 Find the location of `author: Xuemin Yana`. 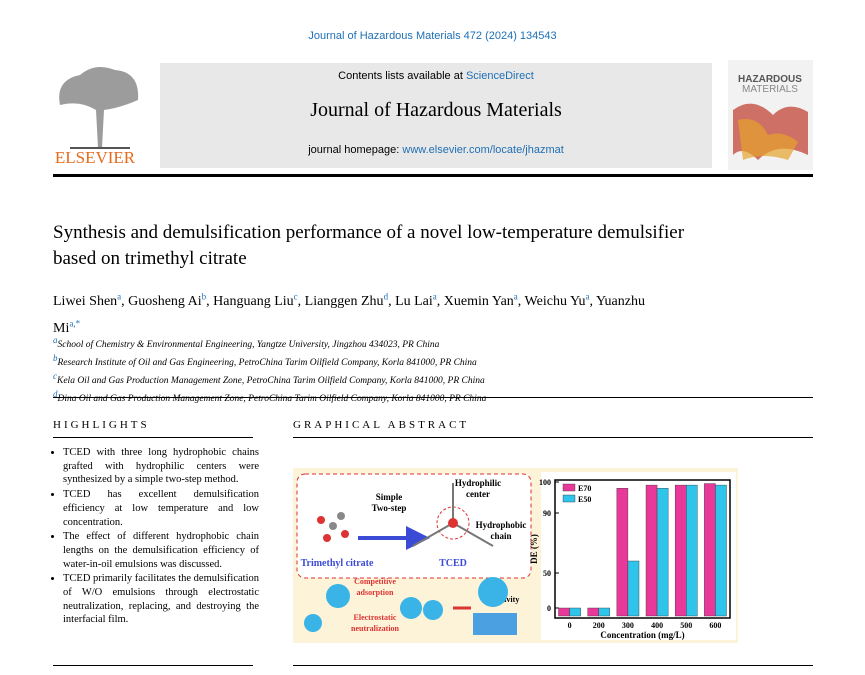

author: Xuemin Yana is located at coordinates (484, 300).